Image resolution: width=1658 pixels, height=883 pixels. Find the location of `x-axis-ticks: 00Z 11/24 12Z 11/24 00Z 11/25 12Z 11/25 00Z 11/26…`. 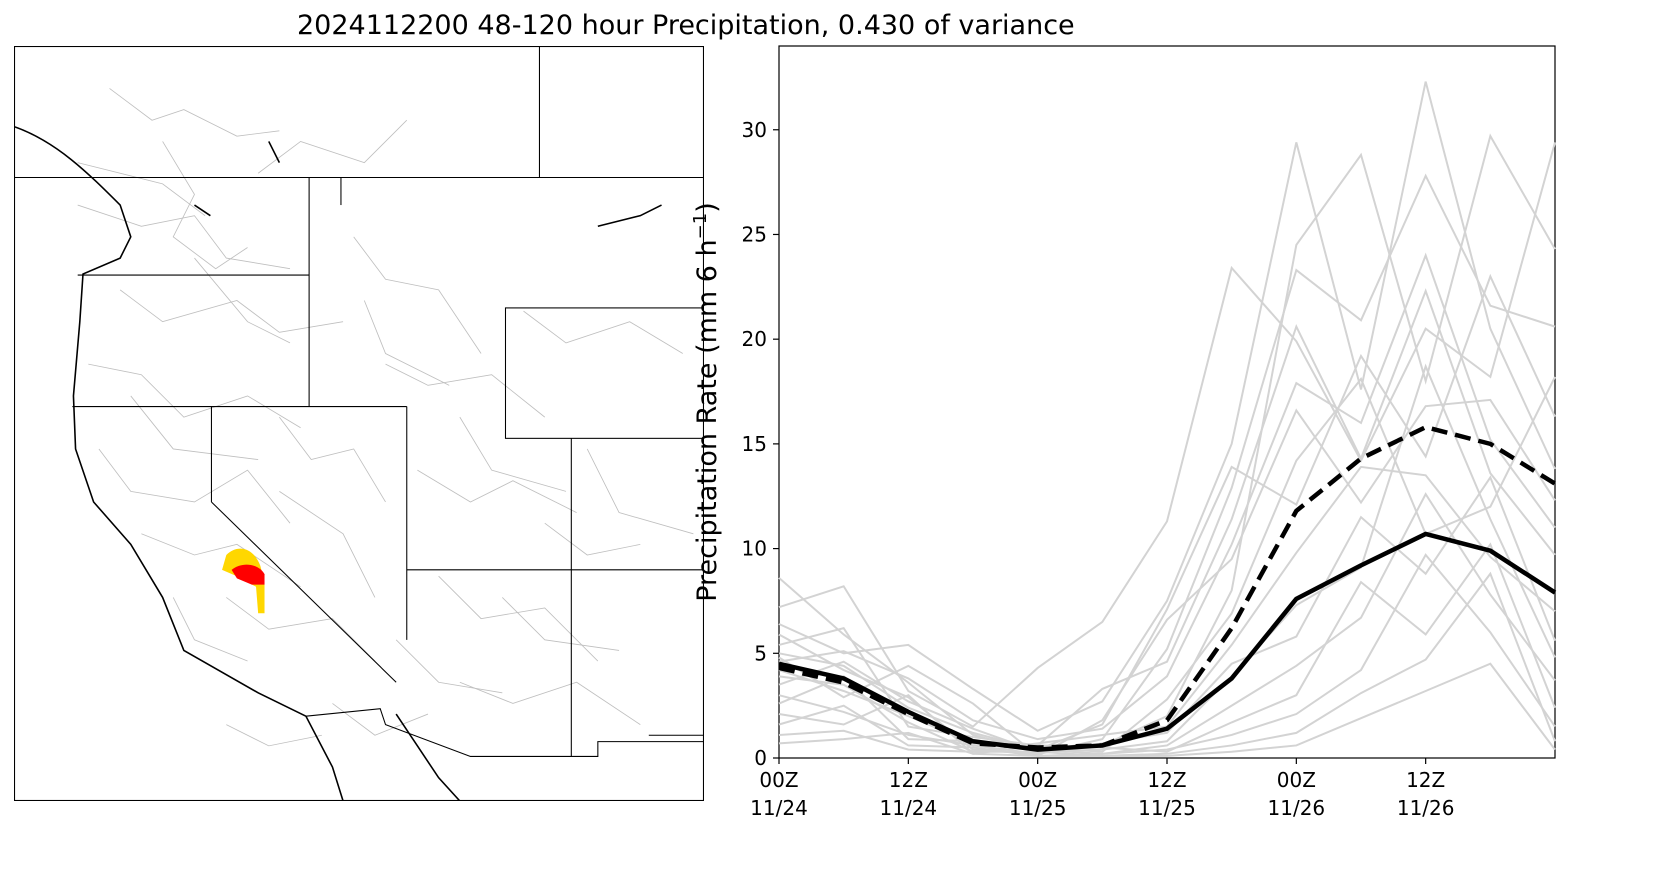

x-axis-ticks: 00Z 11/24 12Z 11/24 00Z 11/25 12Z 11/25 00Z 11/26… is located at coordinates (1102, 789).